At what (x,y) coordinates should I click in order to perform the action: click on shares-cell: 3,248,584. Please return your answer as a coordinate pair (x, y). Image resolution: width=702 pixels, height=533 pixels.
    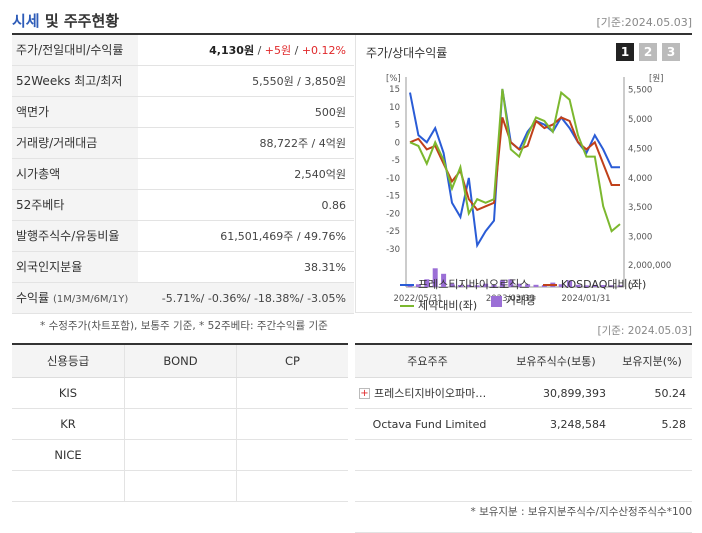
    Looking at the image, I should click on (578, 424).